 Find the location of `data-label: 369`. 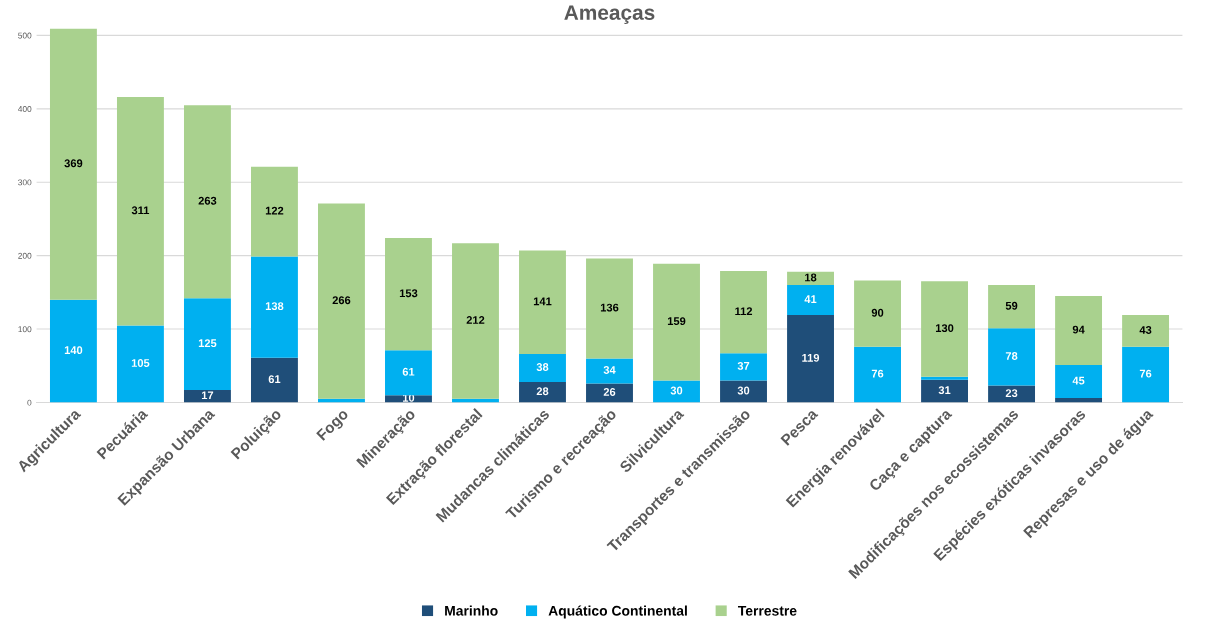

data-label: 369 is located at coordinates (73, 163).